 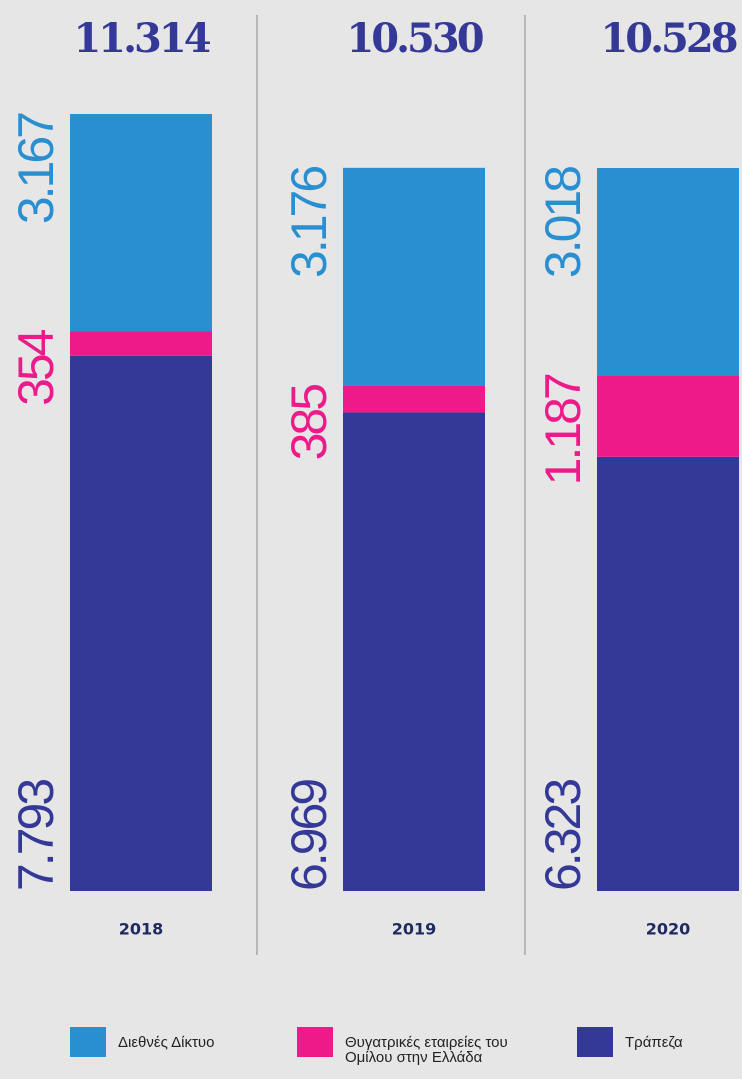 What do you see at coordinates (36, 367) in the screenshot?
I see `value-label: 354` at bounding box center [36, 367].